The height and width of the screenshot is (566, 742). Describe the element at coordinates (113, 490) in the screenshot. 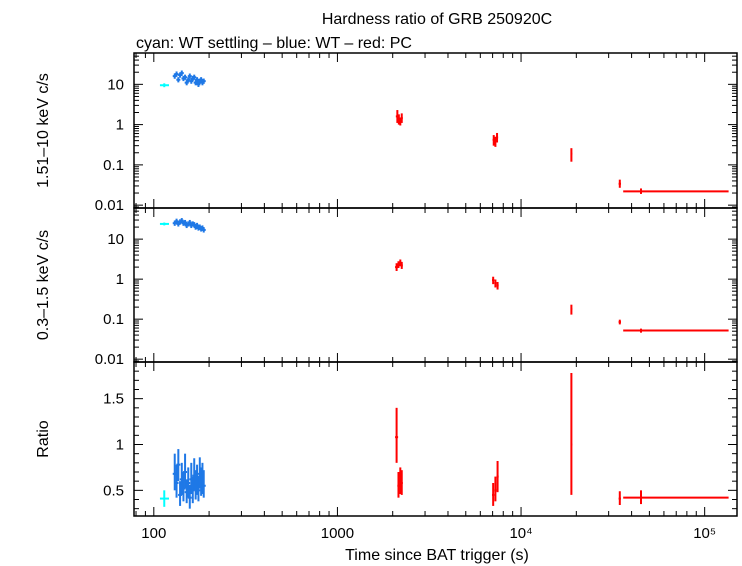

I see `y-tick-label: 0.5` at that location.